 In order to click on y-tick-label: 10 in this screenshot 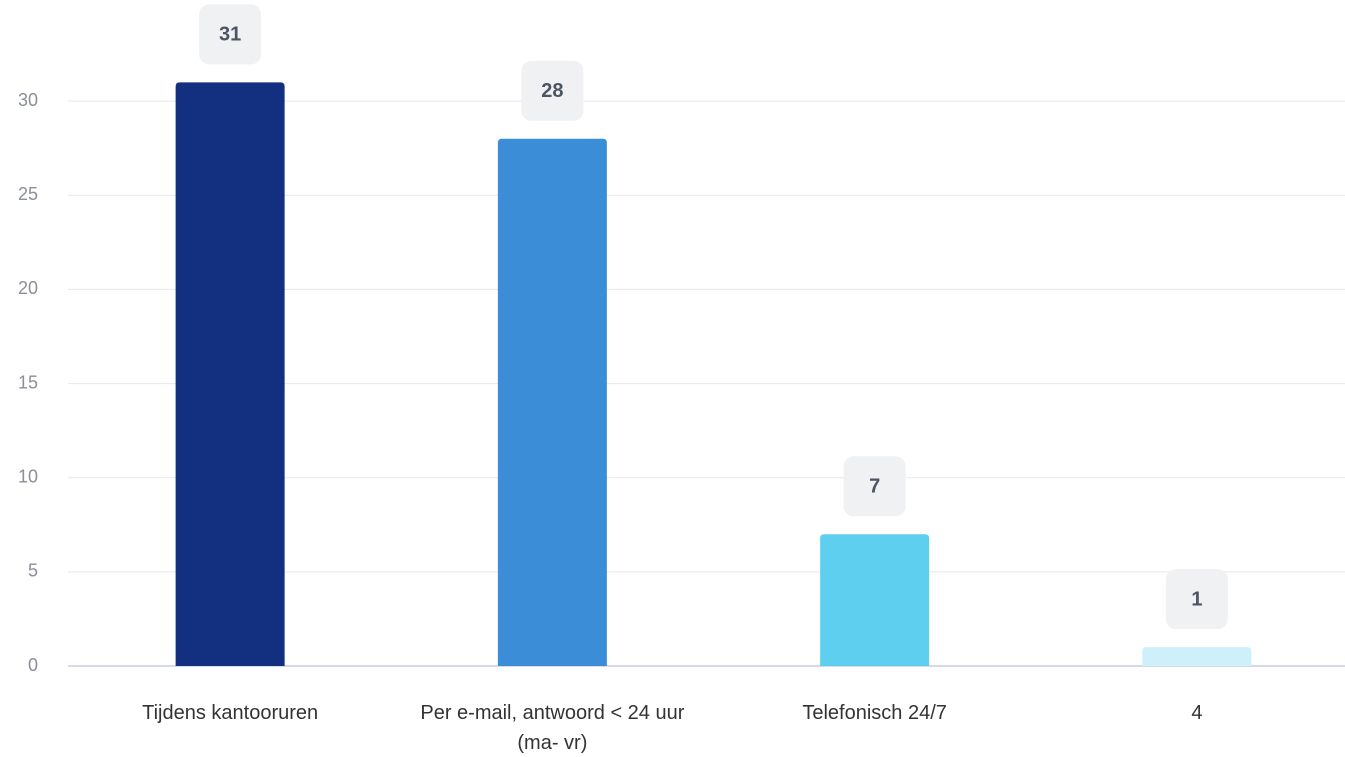, I will do `click(28, 476)`.